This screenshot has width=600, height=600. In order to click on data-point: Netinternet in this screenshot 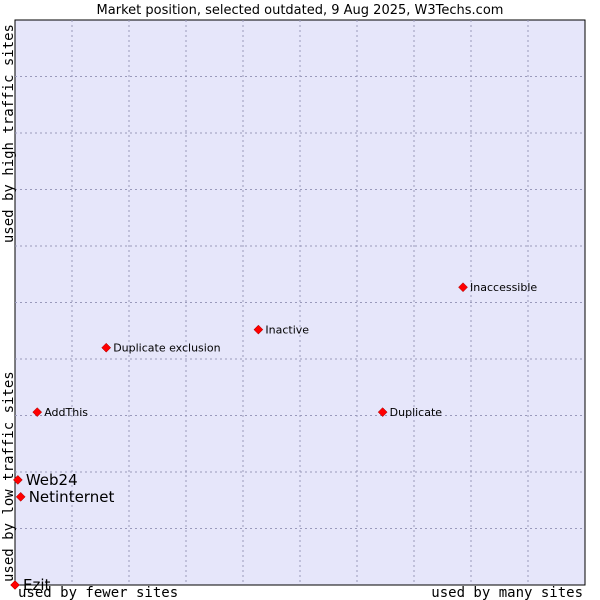, I will do `click(65, 497)`.